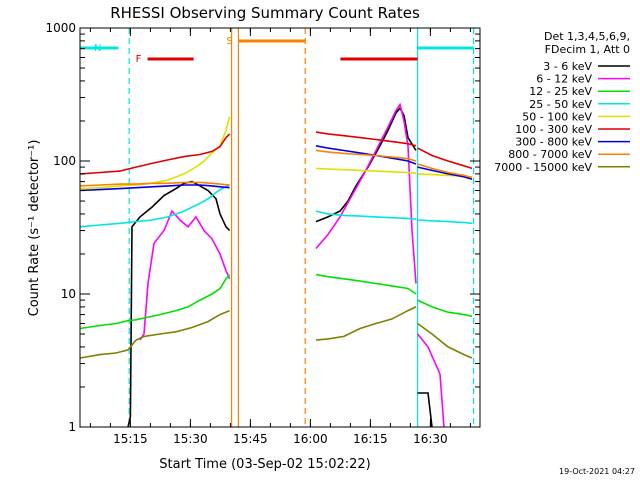 This screenshot has width=640, height=484. I want to click on legend-label: 300 - 800 keV, so click(553, 142).